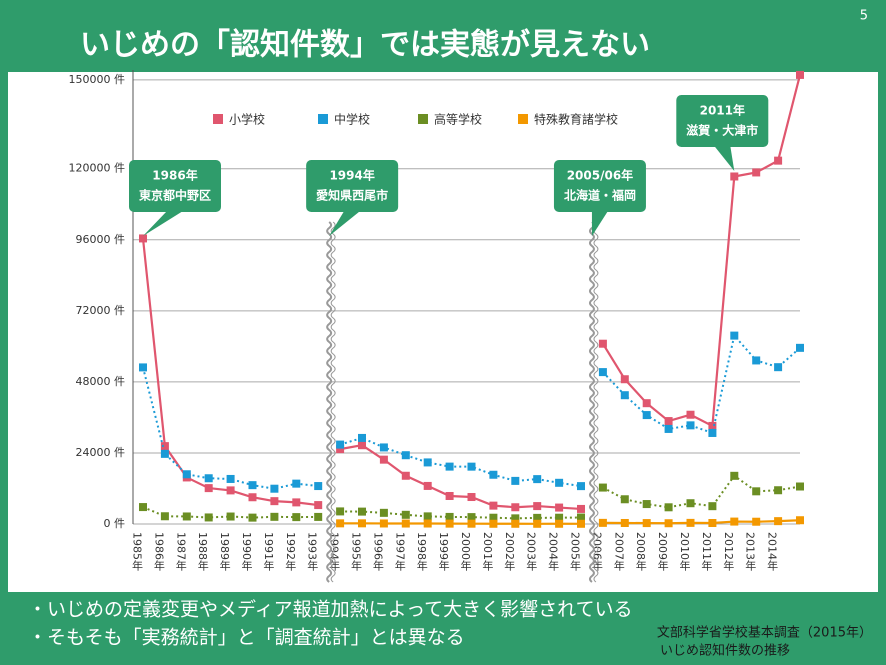  I want to click on x-tick-label: 1996年, so click(377, 551).